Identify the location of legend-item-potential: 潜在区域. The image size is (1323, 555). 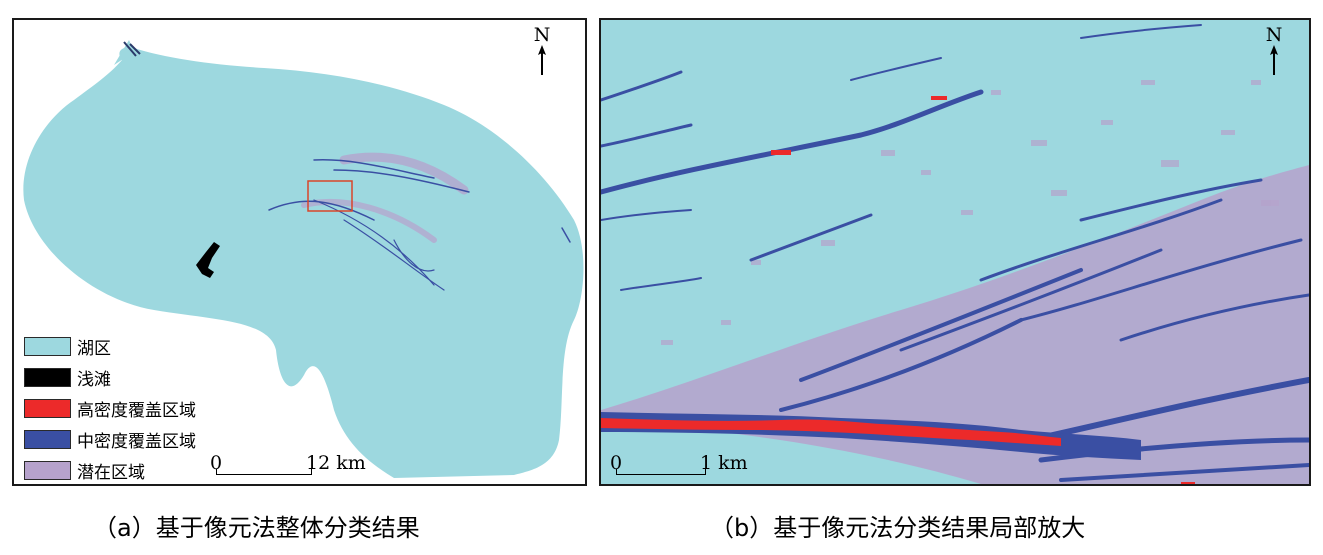
(110, 469).